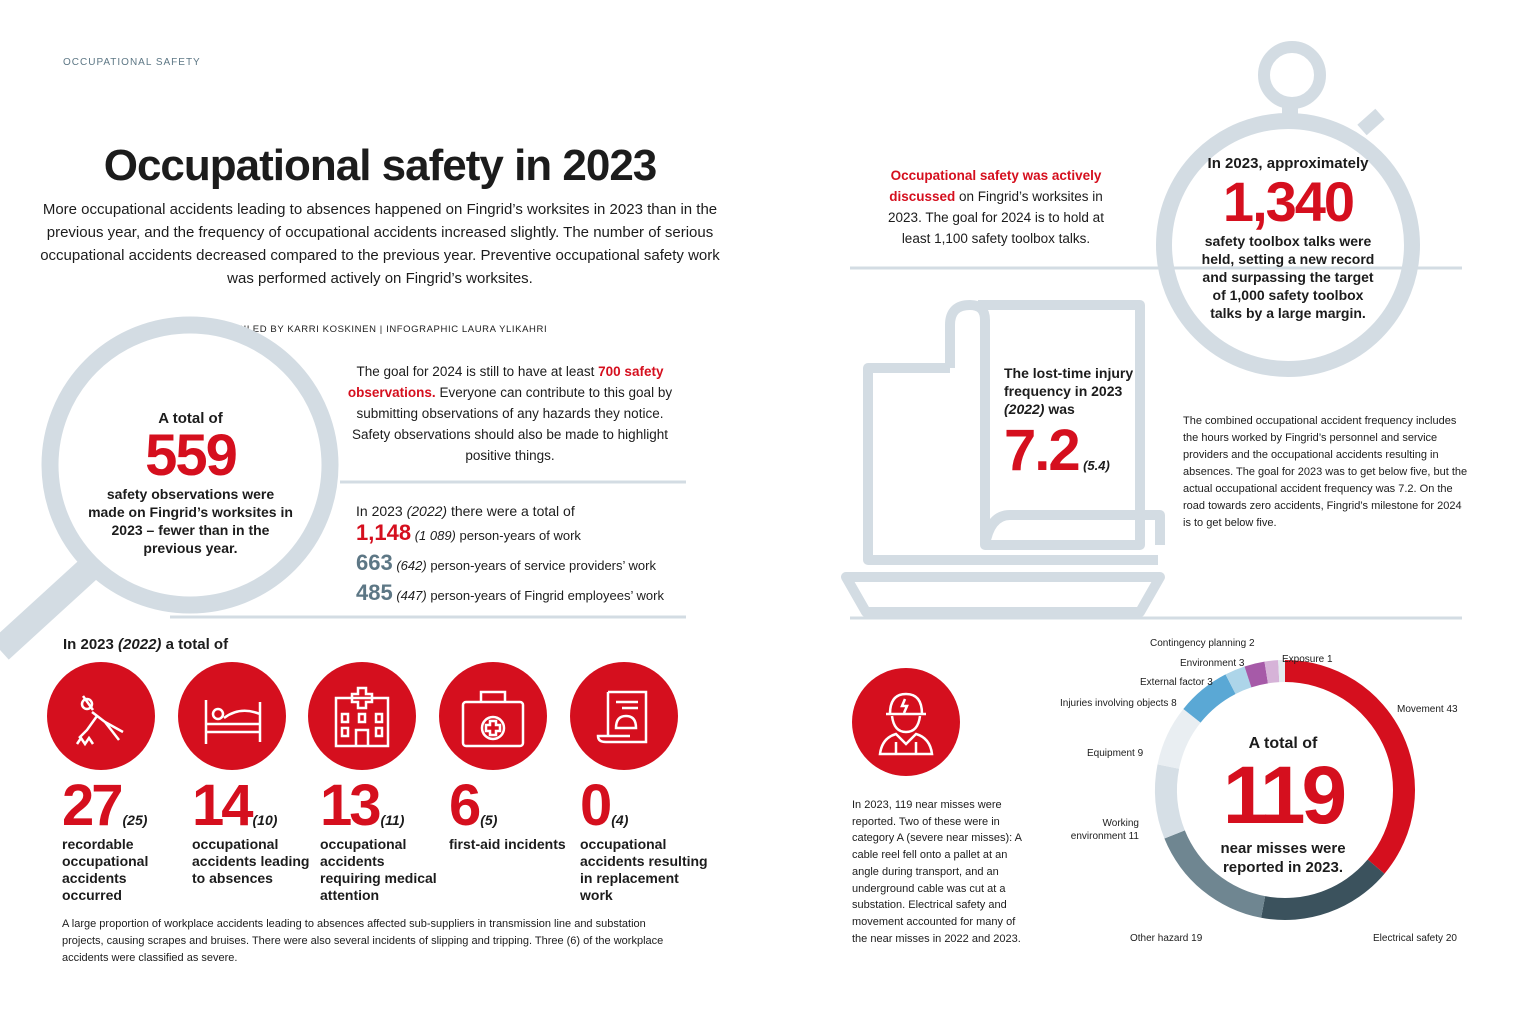 The image size is (1536, 1024). What do you see at coordinates (1284, 795) in the screenshot?
I see `donut-center-value: 119` at bounding box center [1284, 795].